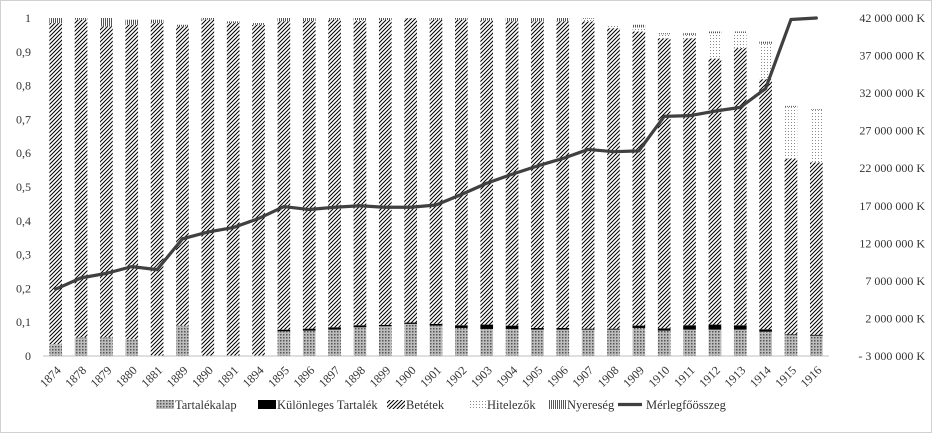 The image size is (932, 437). What do you see at coordinates (23, 221) in the screenshot?
I see `y-tick-label: 0,4` at bounding box center [23, 221].